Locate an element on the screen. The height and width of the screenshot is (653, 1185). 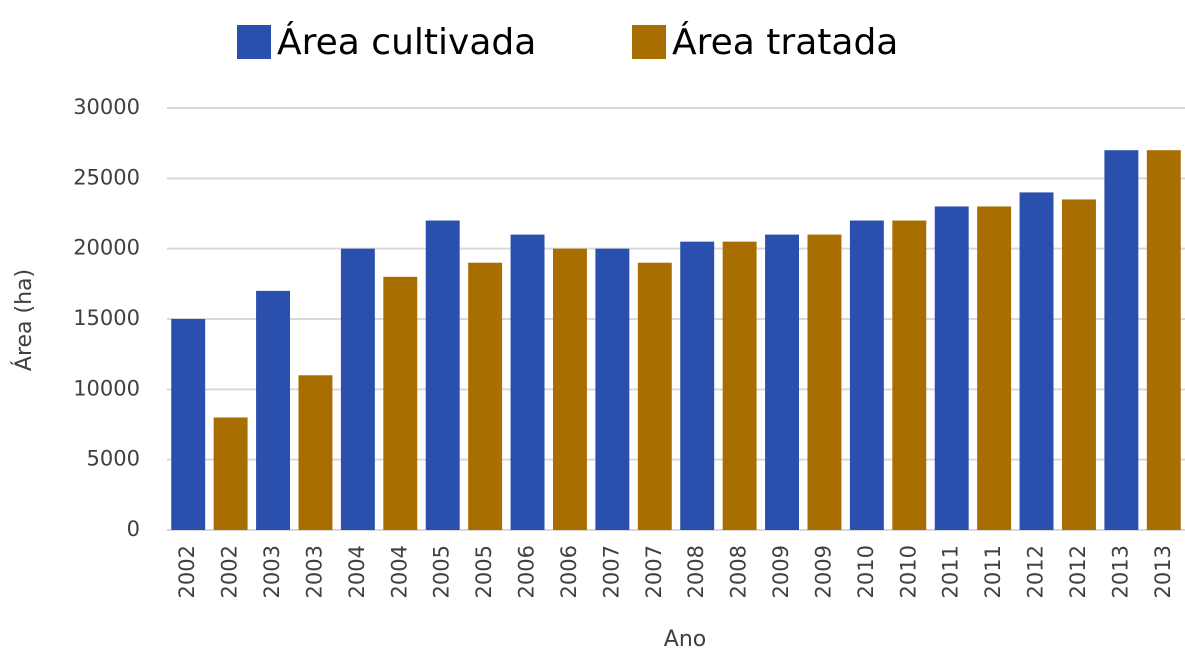
y-tick-label: 0 is located at coordinates (133, 529).